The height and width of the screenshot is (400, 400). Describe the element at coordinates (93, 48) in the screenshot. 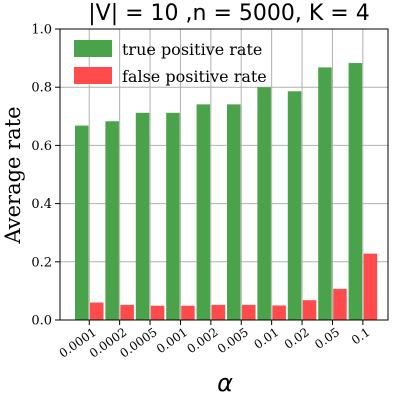

I see `legend-swatch-true-positive-rate` at that location.